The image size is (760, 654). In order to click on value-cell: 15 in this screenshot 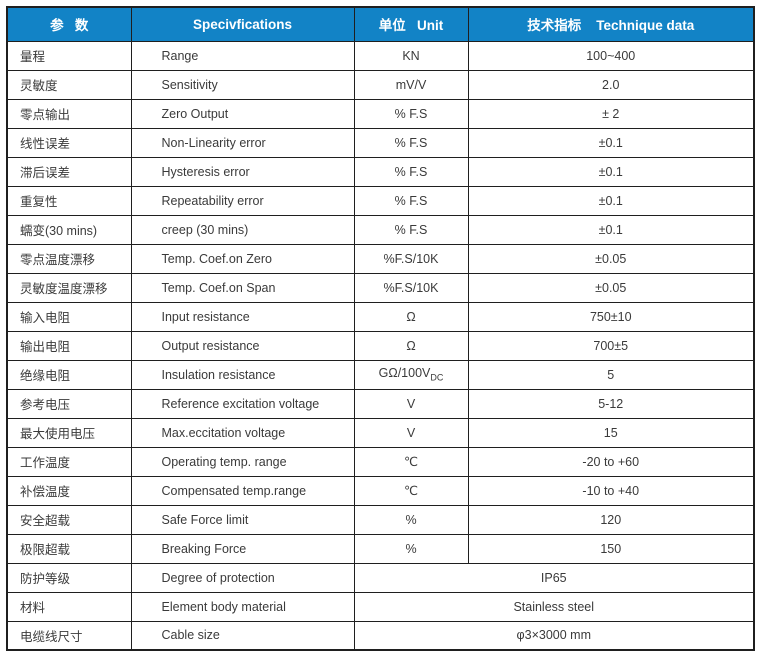, I will do `click(611, 432)`.